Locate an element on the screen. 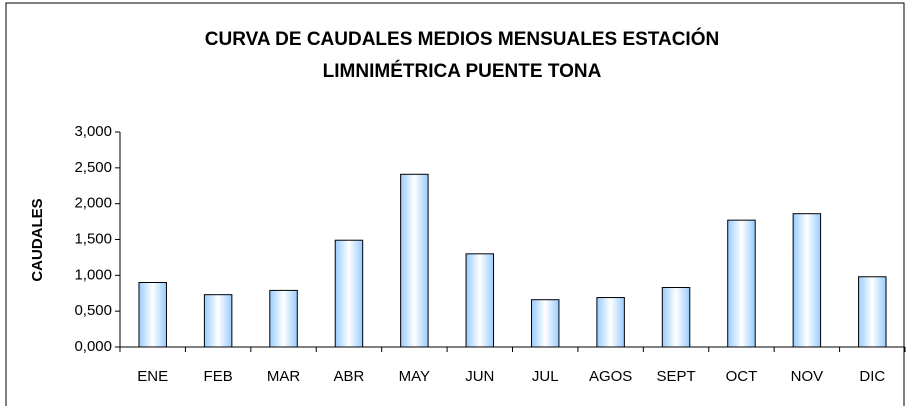 The height and width of the screenshot is (406, 906). x-tick-label: ENE is located at coordinates (152, 376).